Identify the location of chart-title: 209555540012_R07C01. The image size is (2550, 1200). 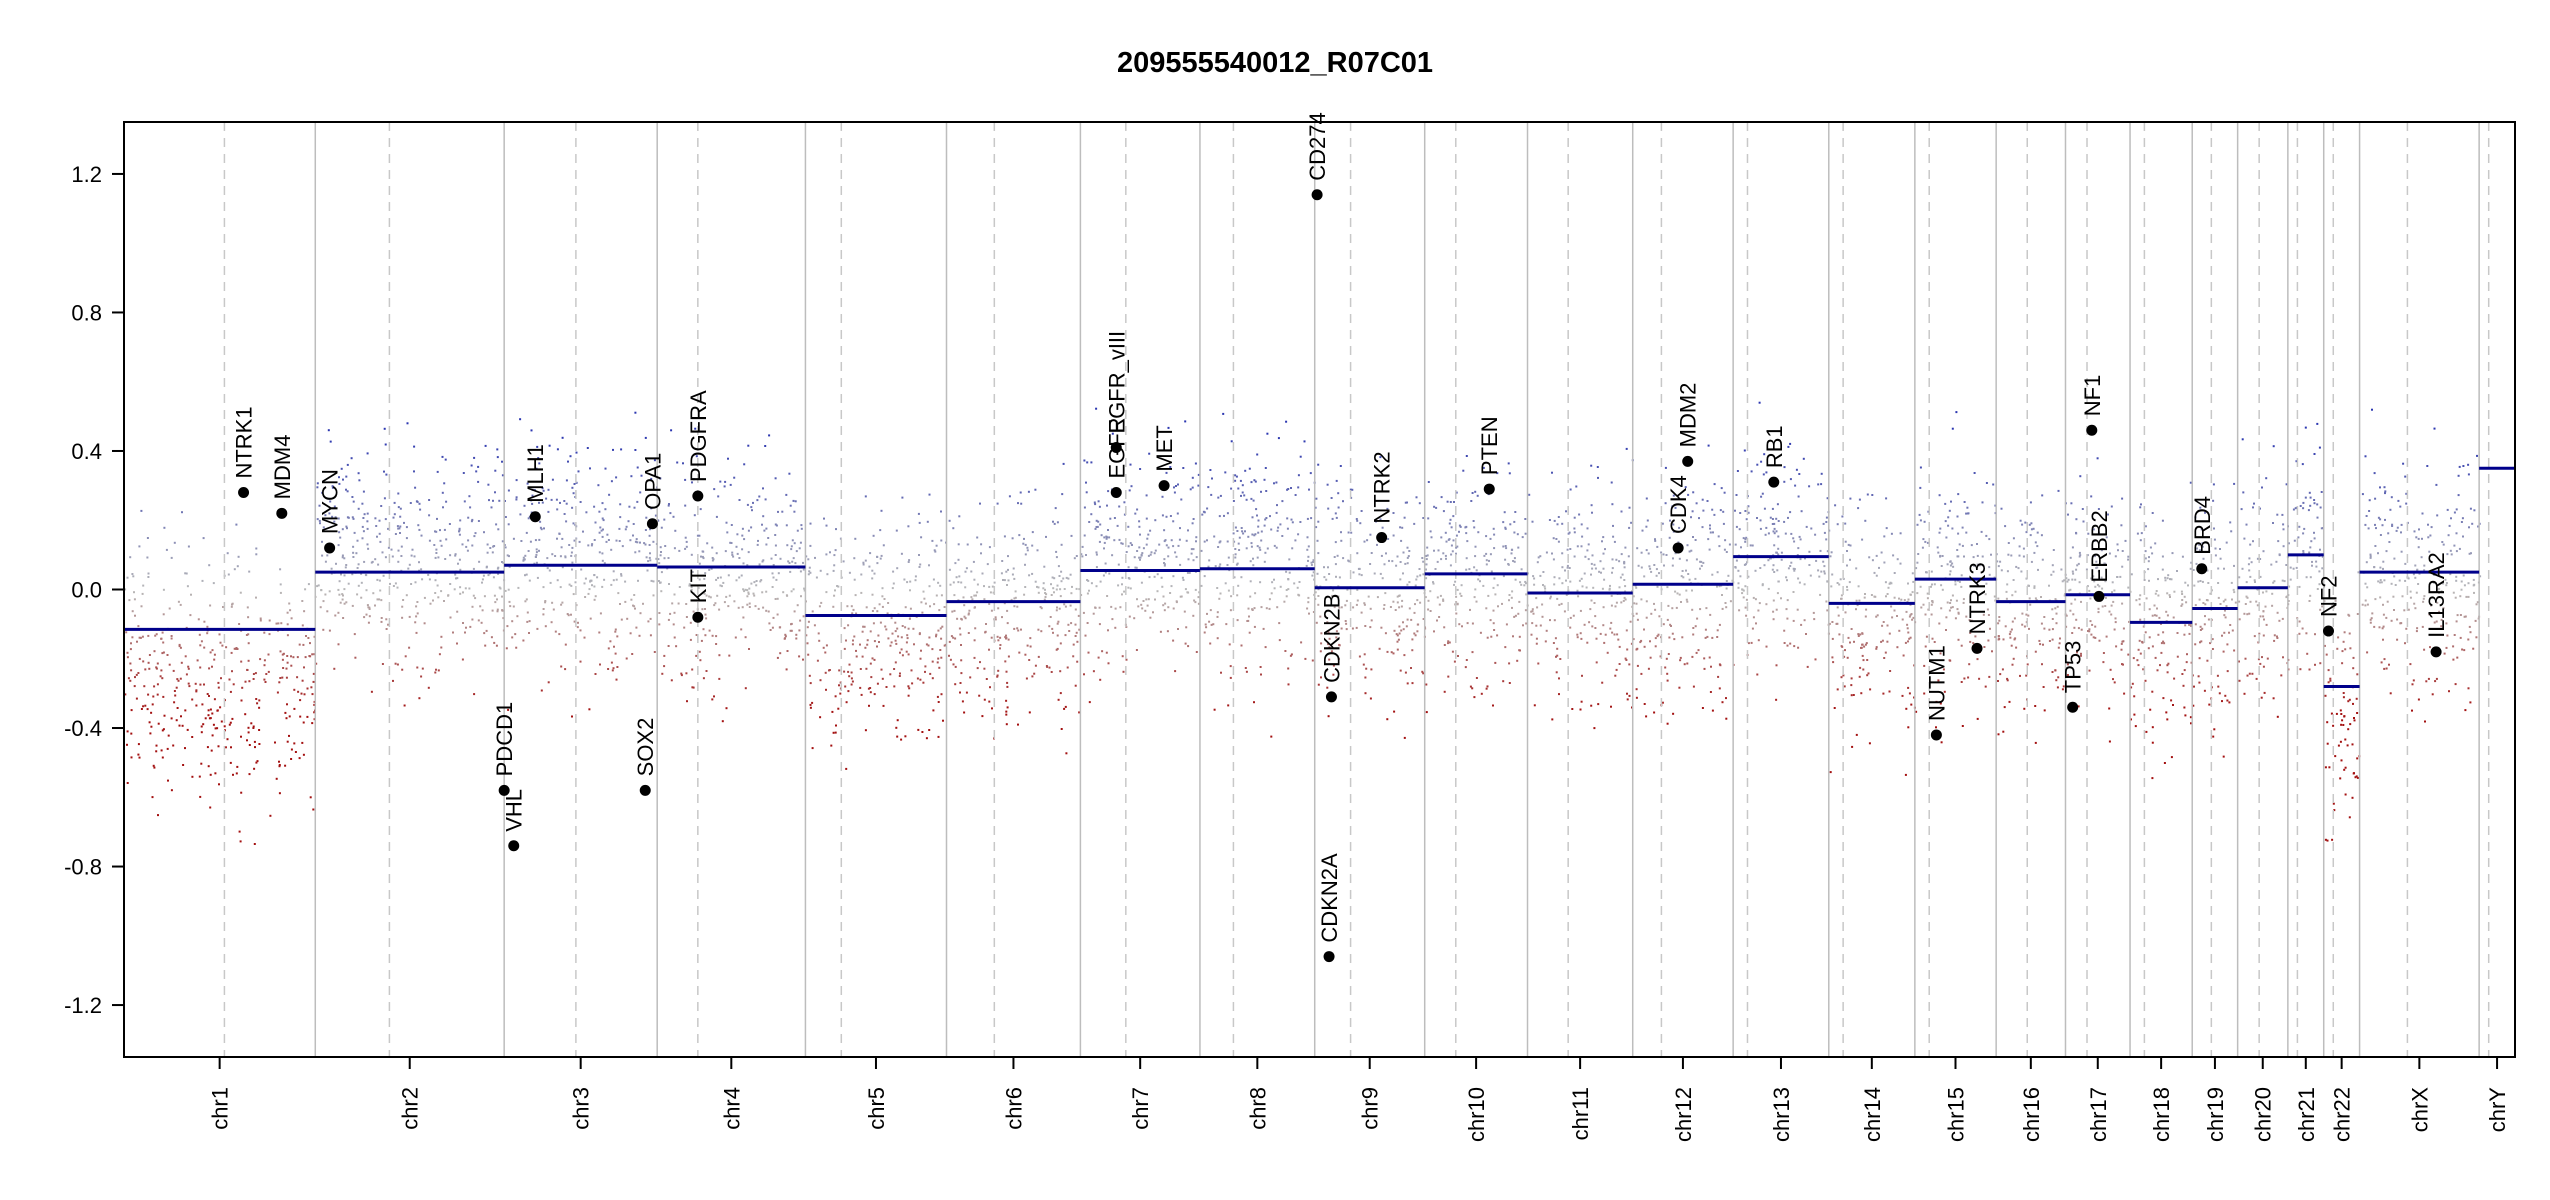
(1275, 63).